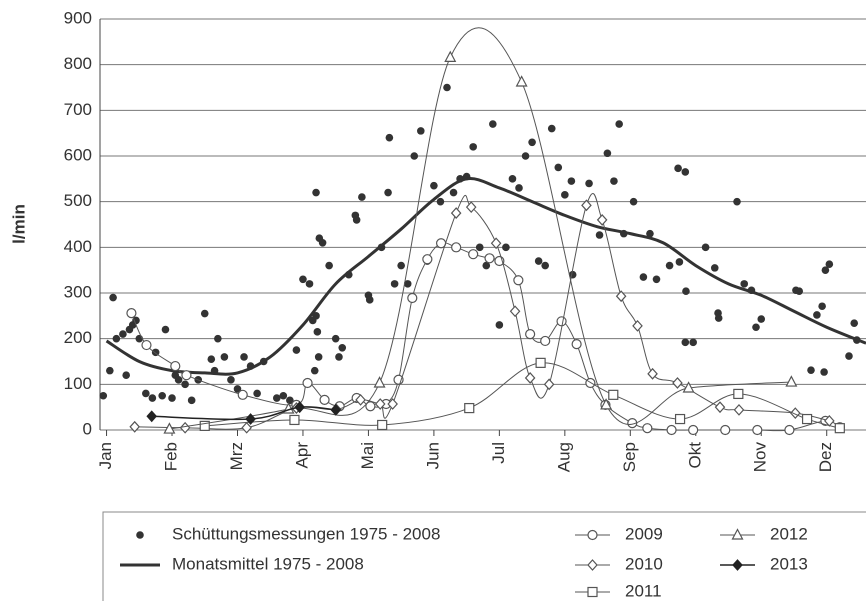  What do you see at coordinates (643, 590) in the screenshot?
I see `legend-label: 2011` at bounding box center [643, 590].